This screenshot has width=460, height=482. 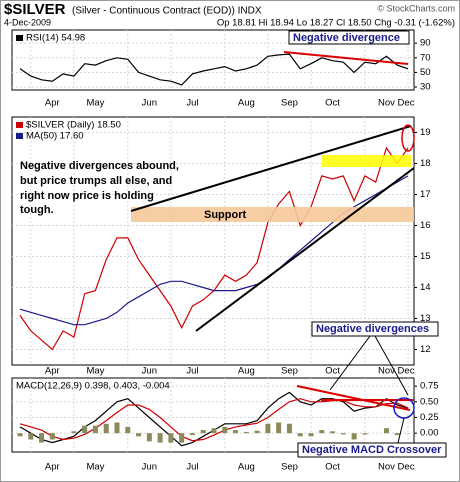 I want to click on macd-note: Negative divergences, so click(x=372, y=329).